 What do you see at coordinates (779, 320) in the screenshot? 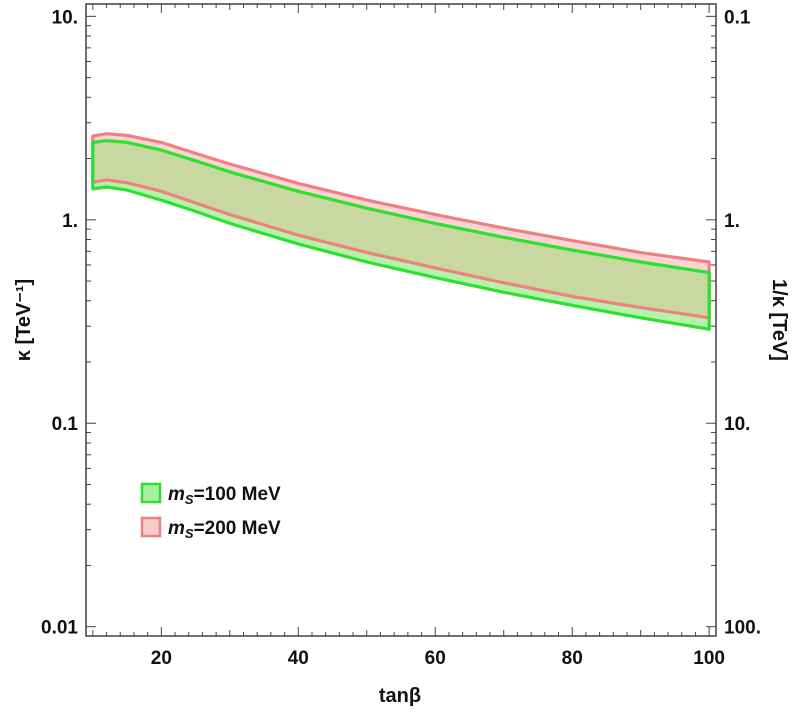
I see `y2-axis-title: 1/κ [TeV]` at bounding box center [779, 320].